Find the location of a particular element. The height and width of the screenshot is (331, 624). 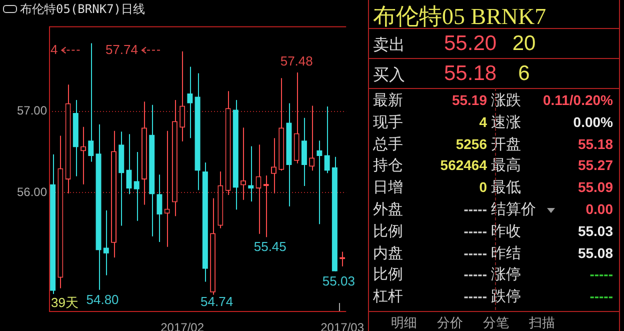

annotation: 54.74 is located at coordinates (217, 302).